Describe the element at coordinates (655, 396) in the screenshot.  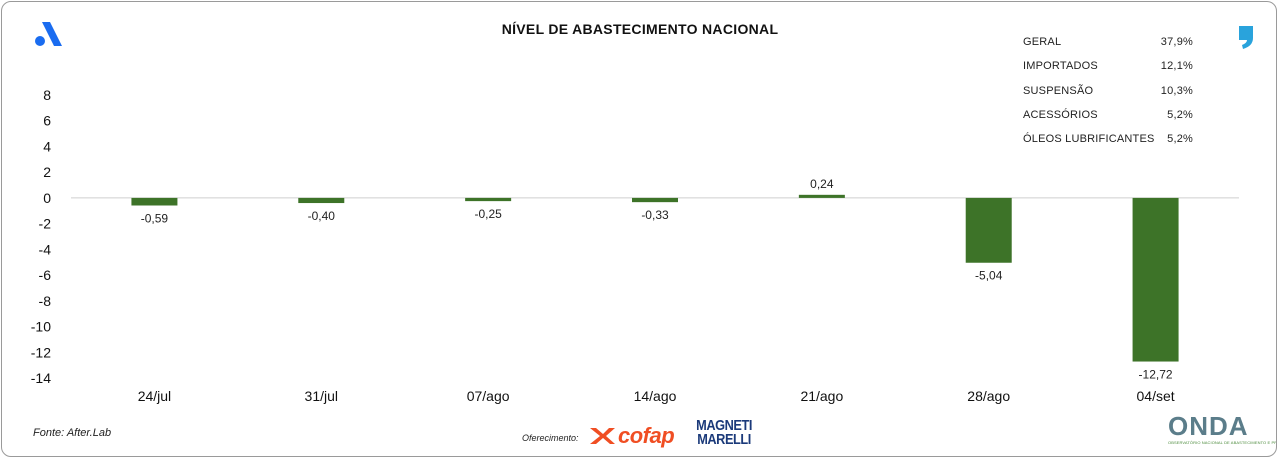
I see `x-tick-label: 14/ago` at that location.